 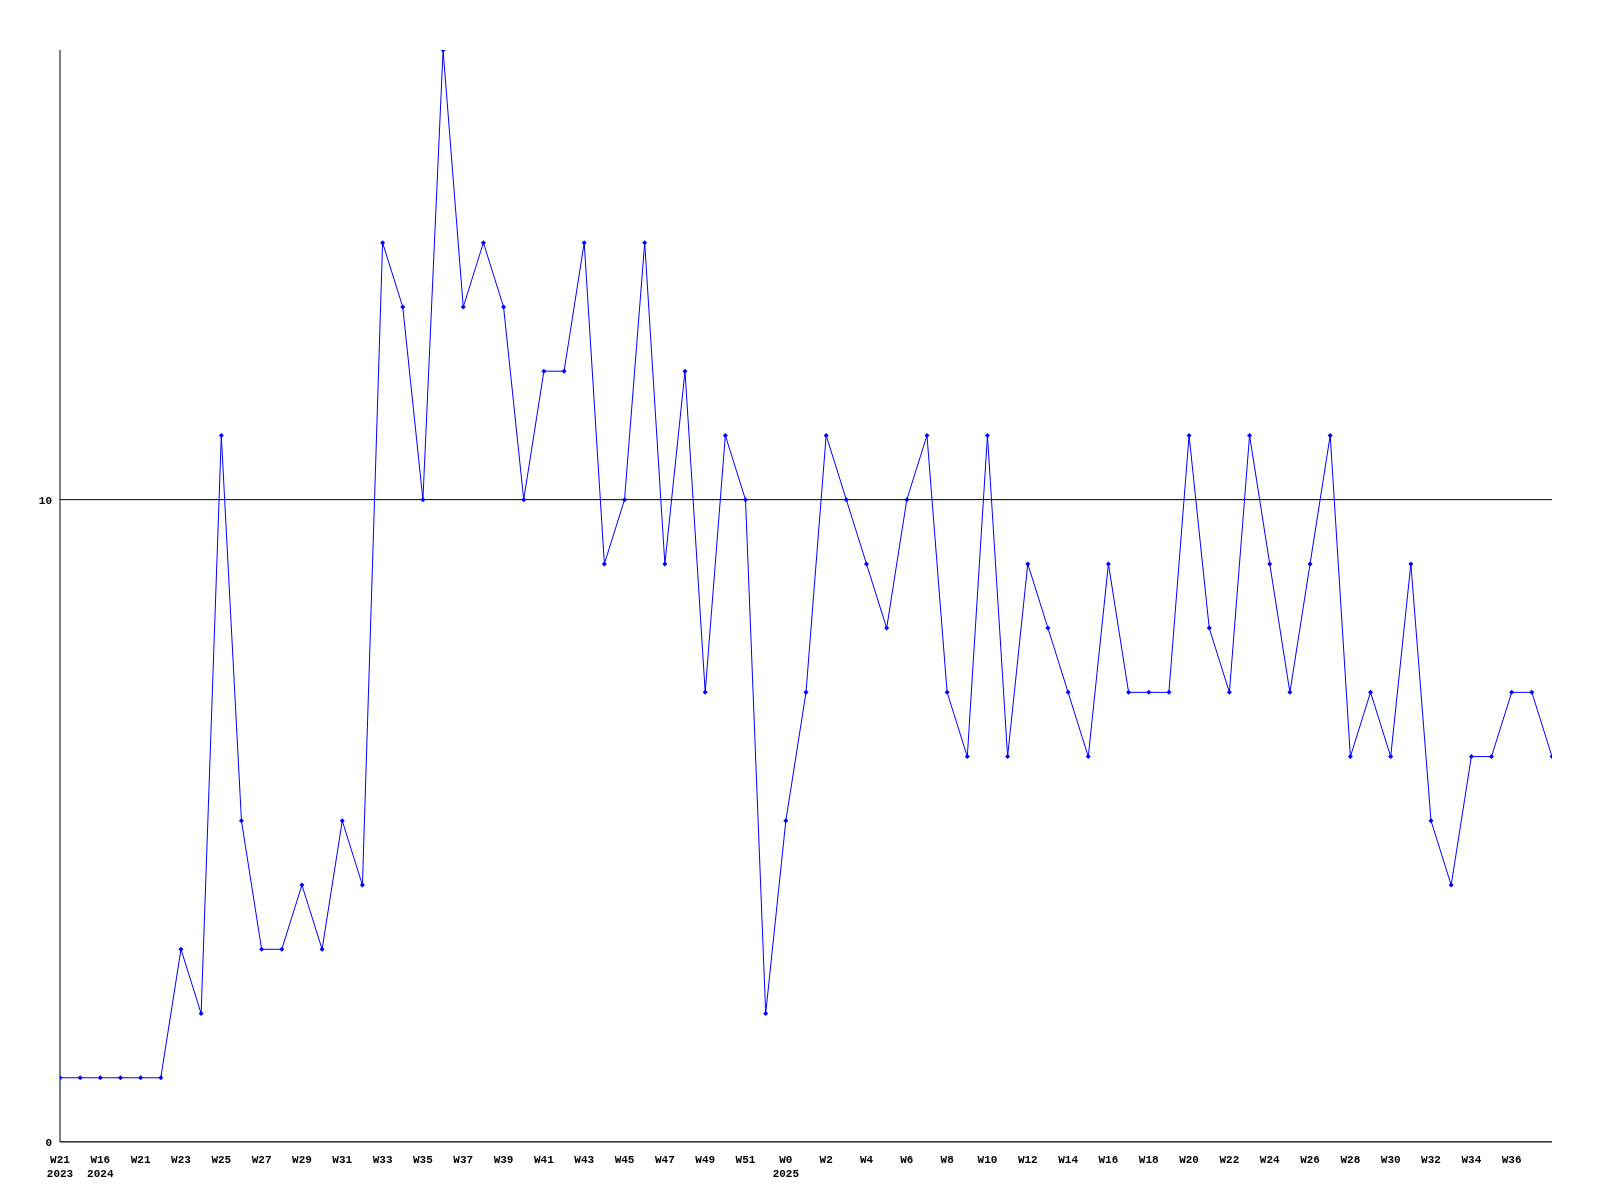 I want to click on x-tick-label: W45, so click(x=624, y=1159).